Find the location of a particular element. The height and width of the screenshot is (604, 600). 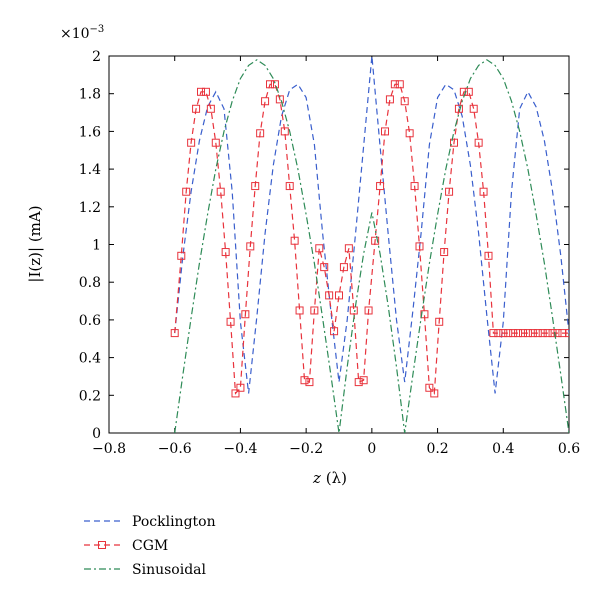

y-tick-label: 1.6 is located at coordinates (90, 132).